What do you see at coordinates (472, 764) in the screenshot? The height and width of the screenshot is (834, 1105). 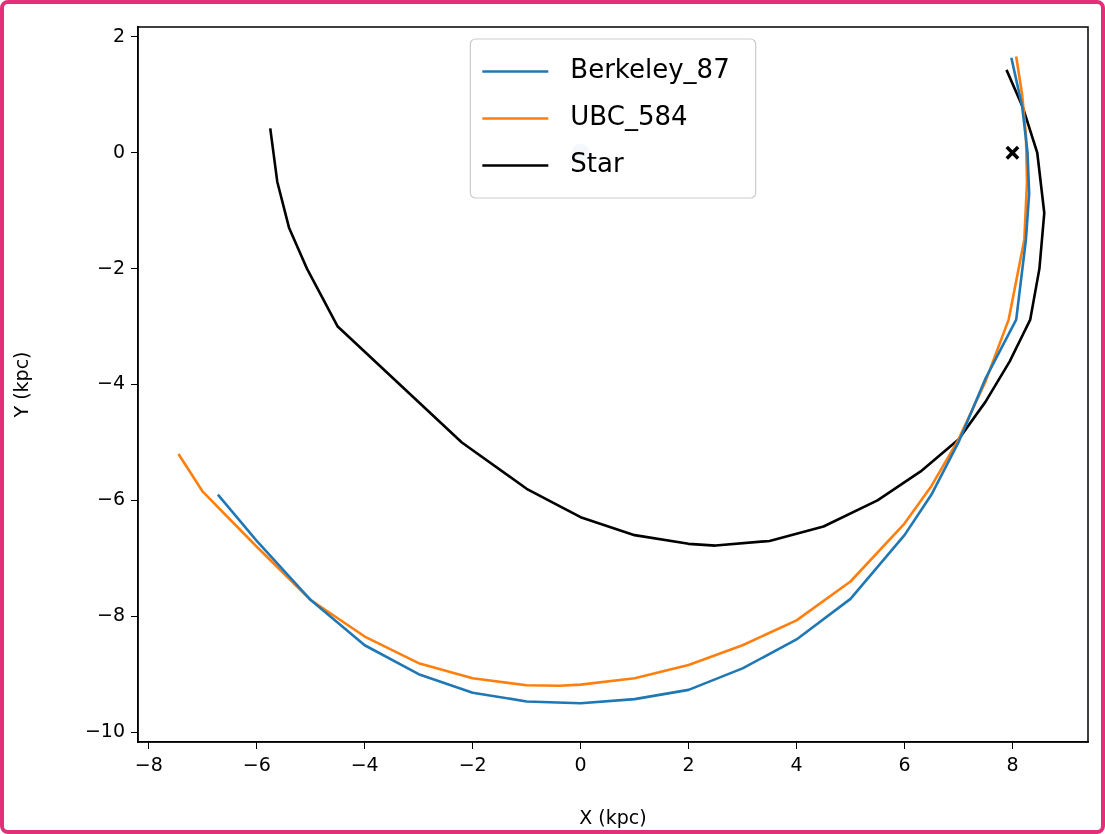 I see `x-tick-label: −2` at bounding box center [472, 764].